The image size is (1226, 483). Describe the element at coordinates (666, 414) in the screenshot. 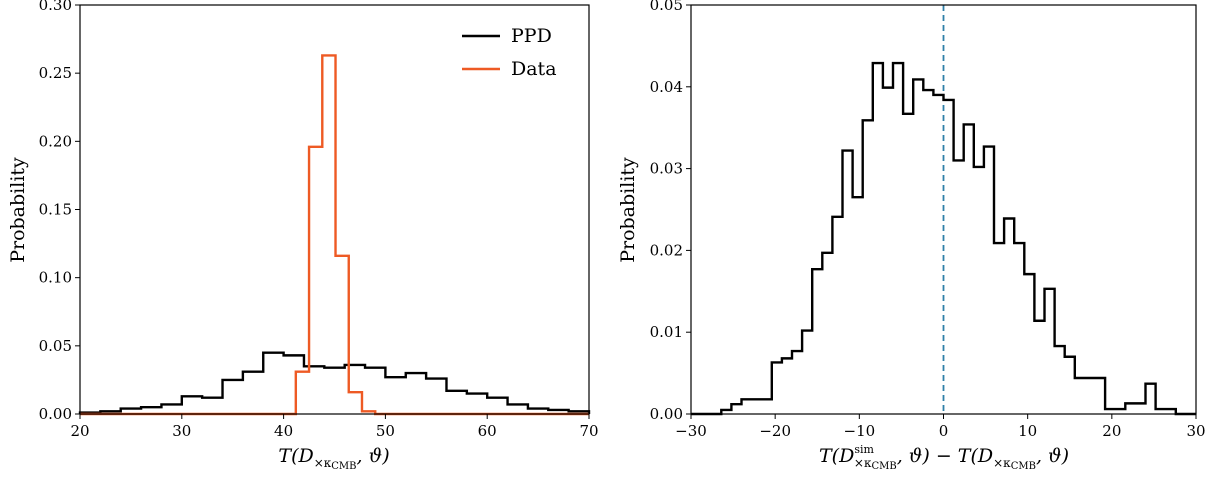

I see `right-y-tick-label: 0.00` at that location.